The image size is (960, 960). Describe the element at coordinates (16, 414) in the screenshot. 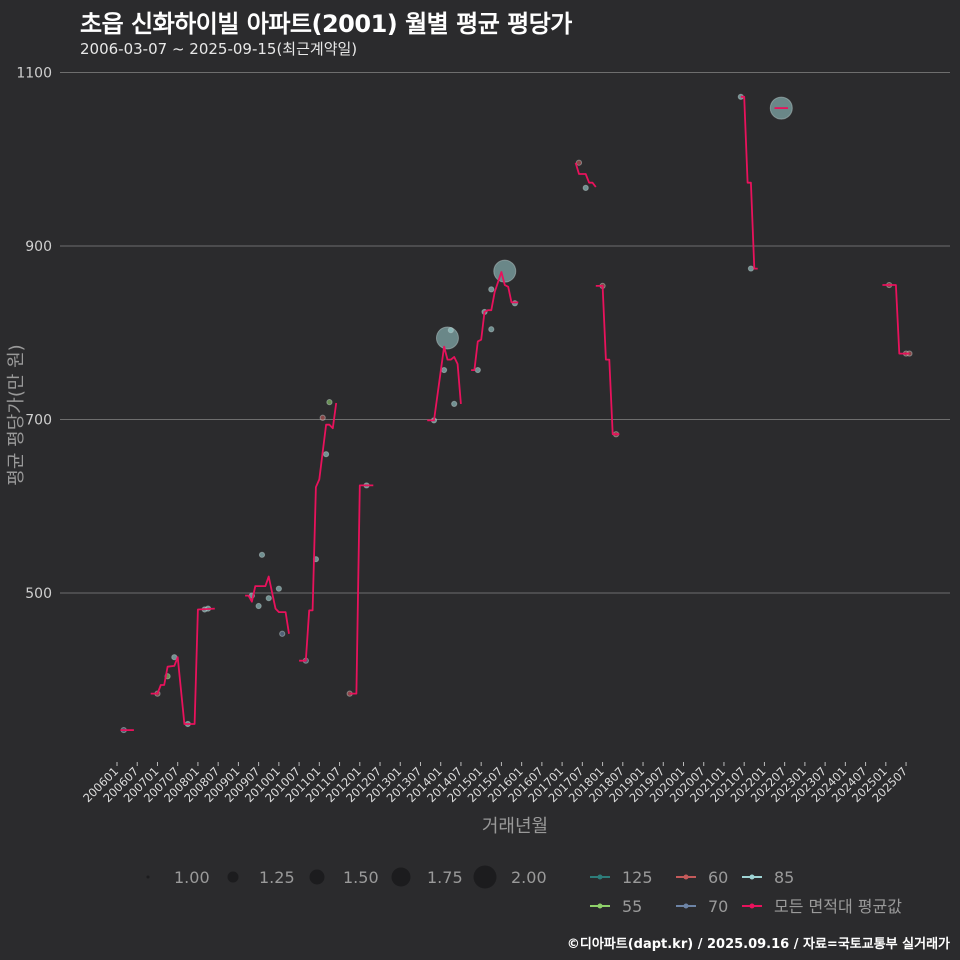

I see `y-axis-title: 평균 평당가(만 원)` at that location.